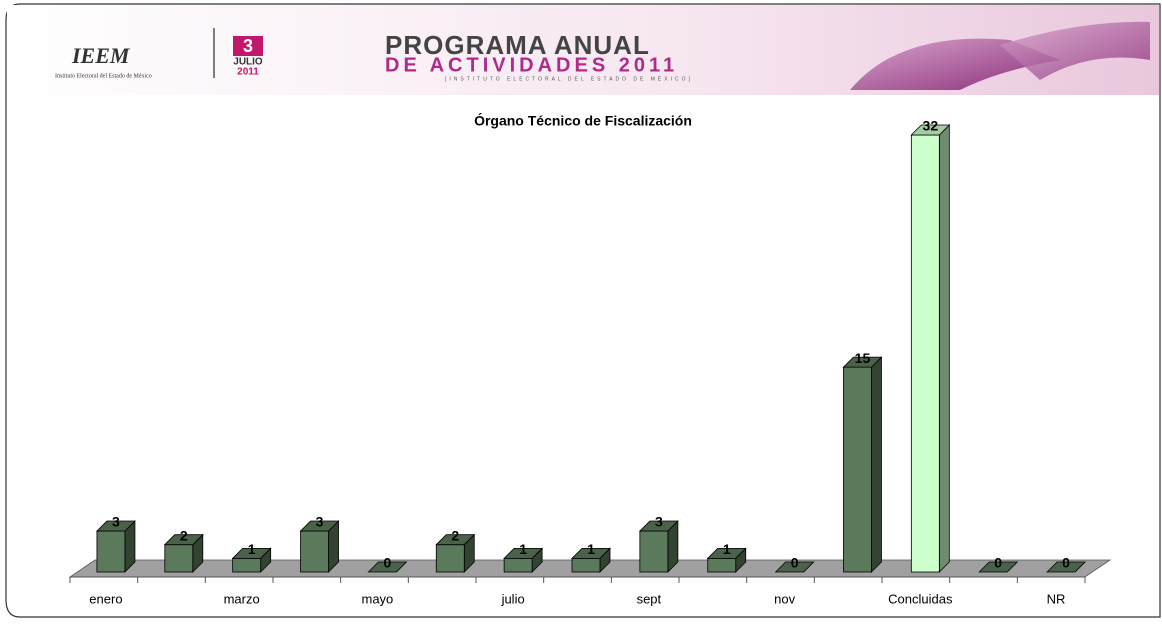 The width and height of the screenshot is (1162, 624). I want to click on day-box, so click(248, 46).